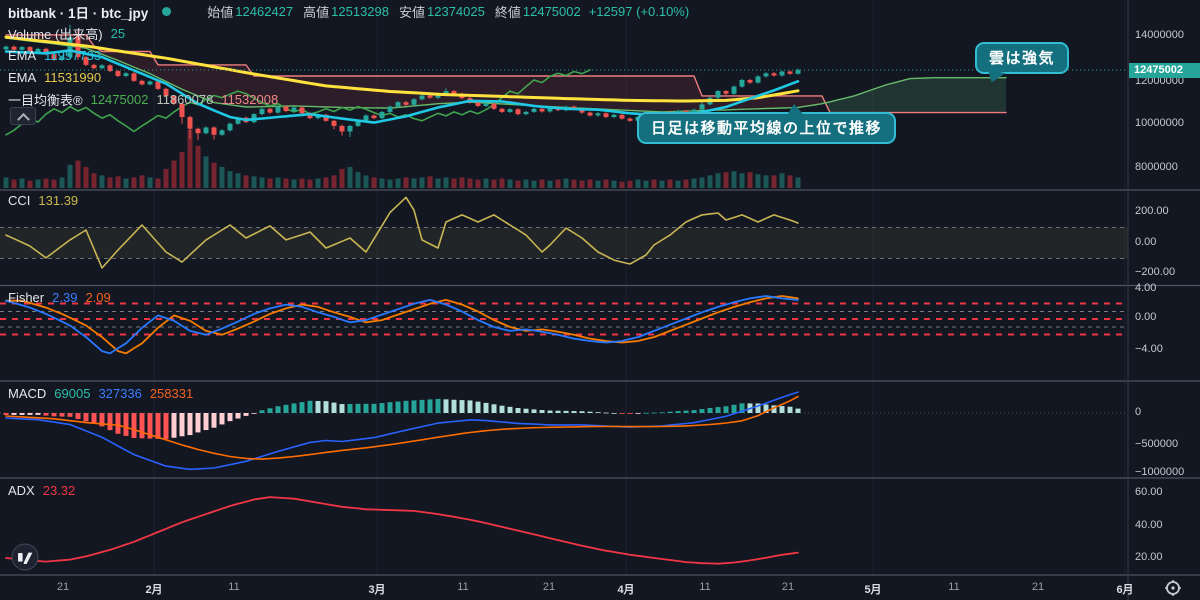 The image size is (1200, 600). I want to click on legend-macd: MACD 69005 327336 258331, so click(104, 393).